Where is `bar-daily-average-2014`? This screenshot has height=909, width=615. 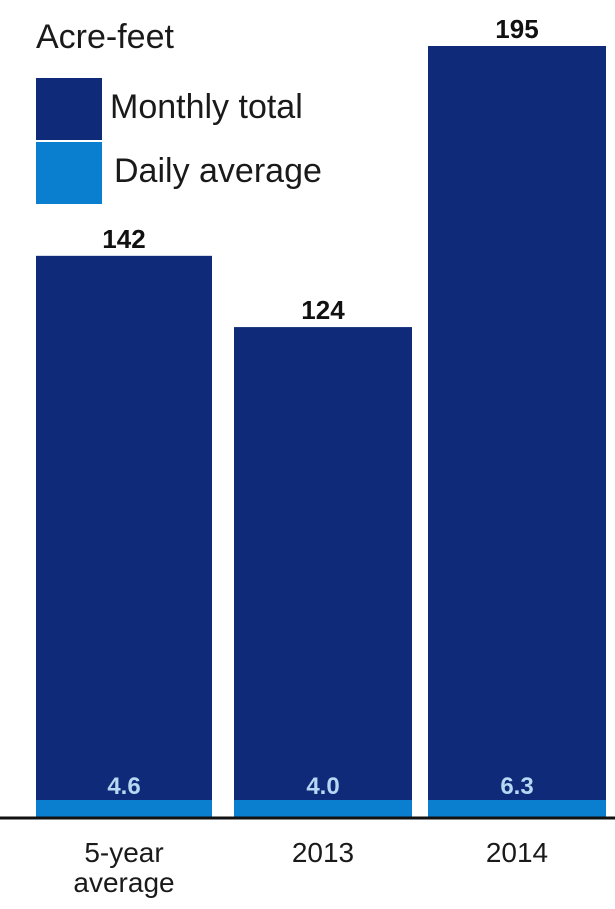 bar-daily-average-2014 is located at coordinates (517, 809).